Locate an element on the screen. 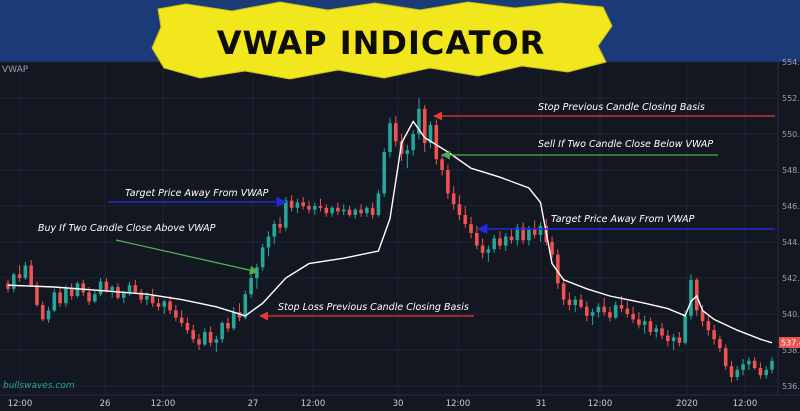 The height and width of the screenshot is (411, 800). price-tick-label: 542.0 is located at coordinates (791, 278).